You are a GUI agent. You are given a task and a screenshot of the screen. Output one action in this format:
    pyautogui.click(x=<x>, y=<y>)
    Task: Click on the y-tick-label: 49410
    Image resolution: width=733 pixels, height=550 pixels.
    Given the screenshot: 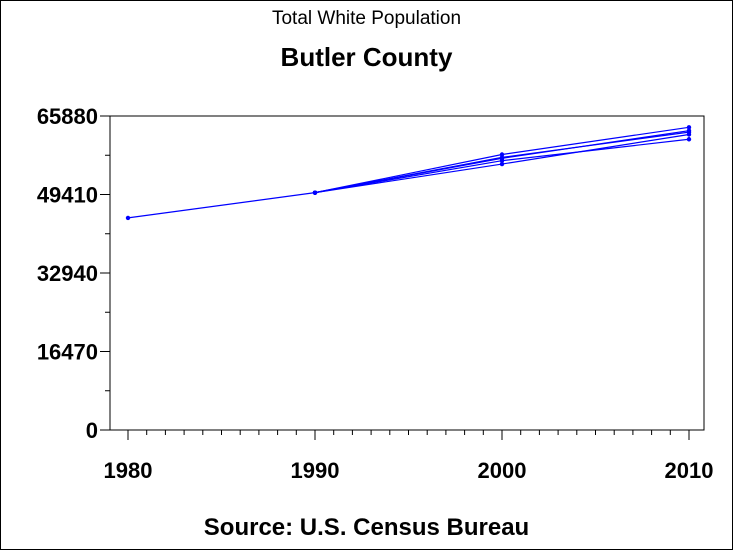 What is the action you would take?
    pyautogui.click(x=67, y=195)
    